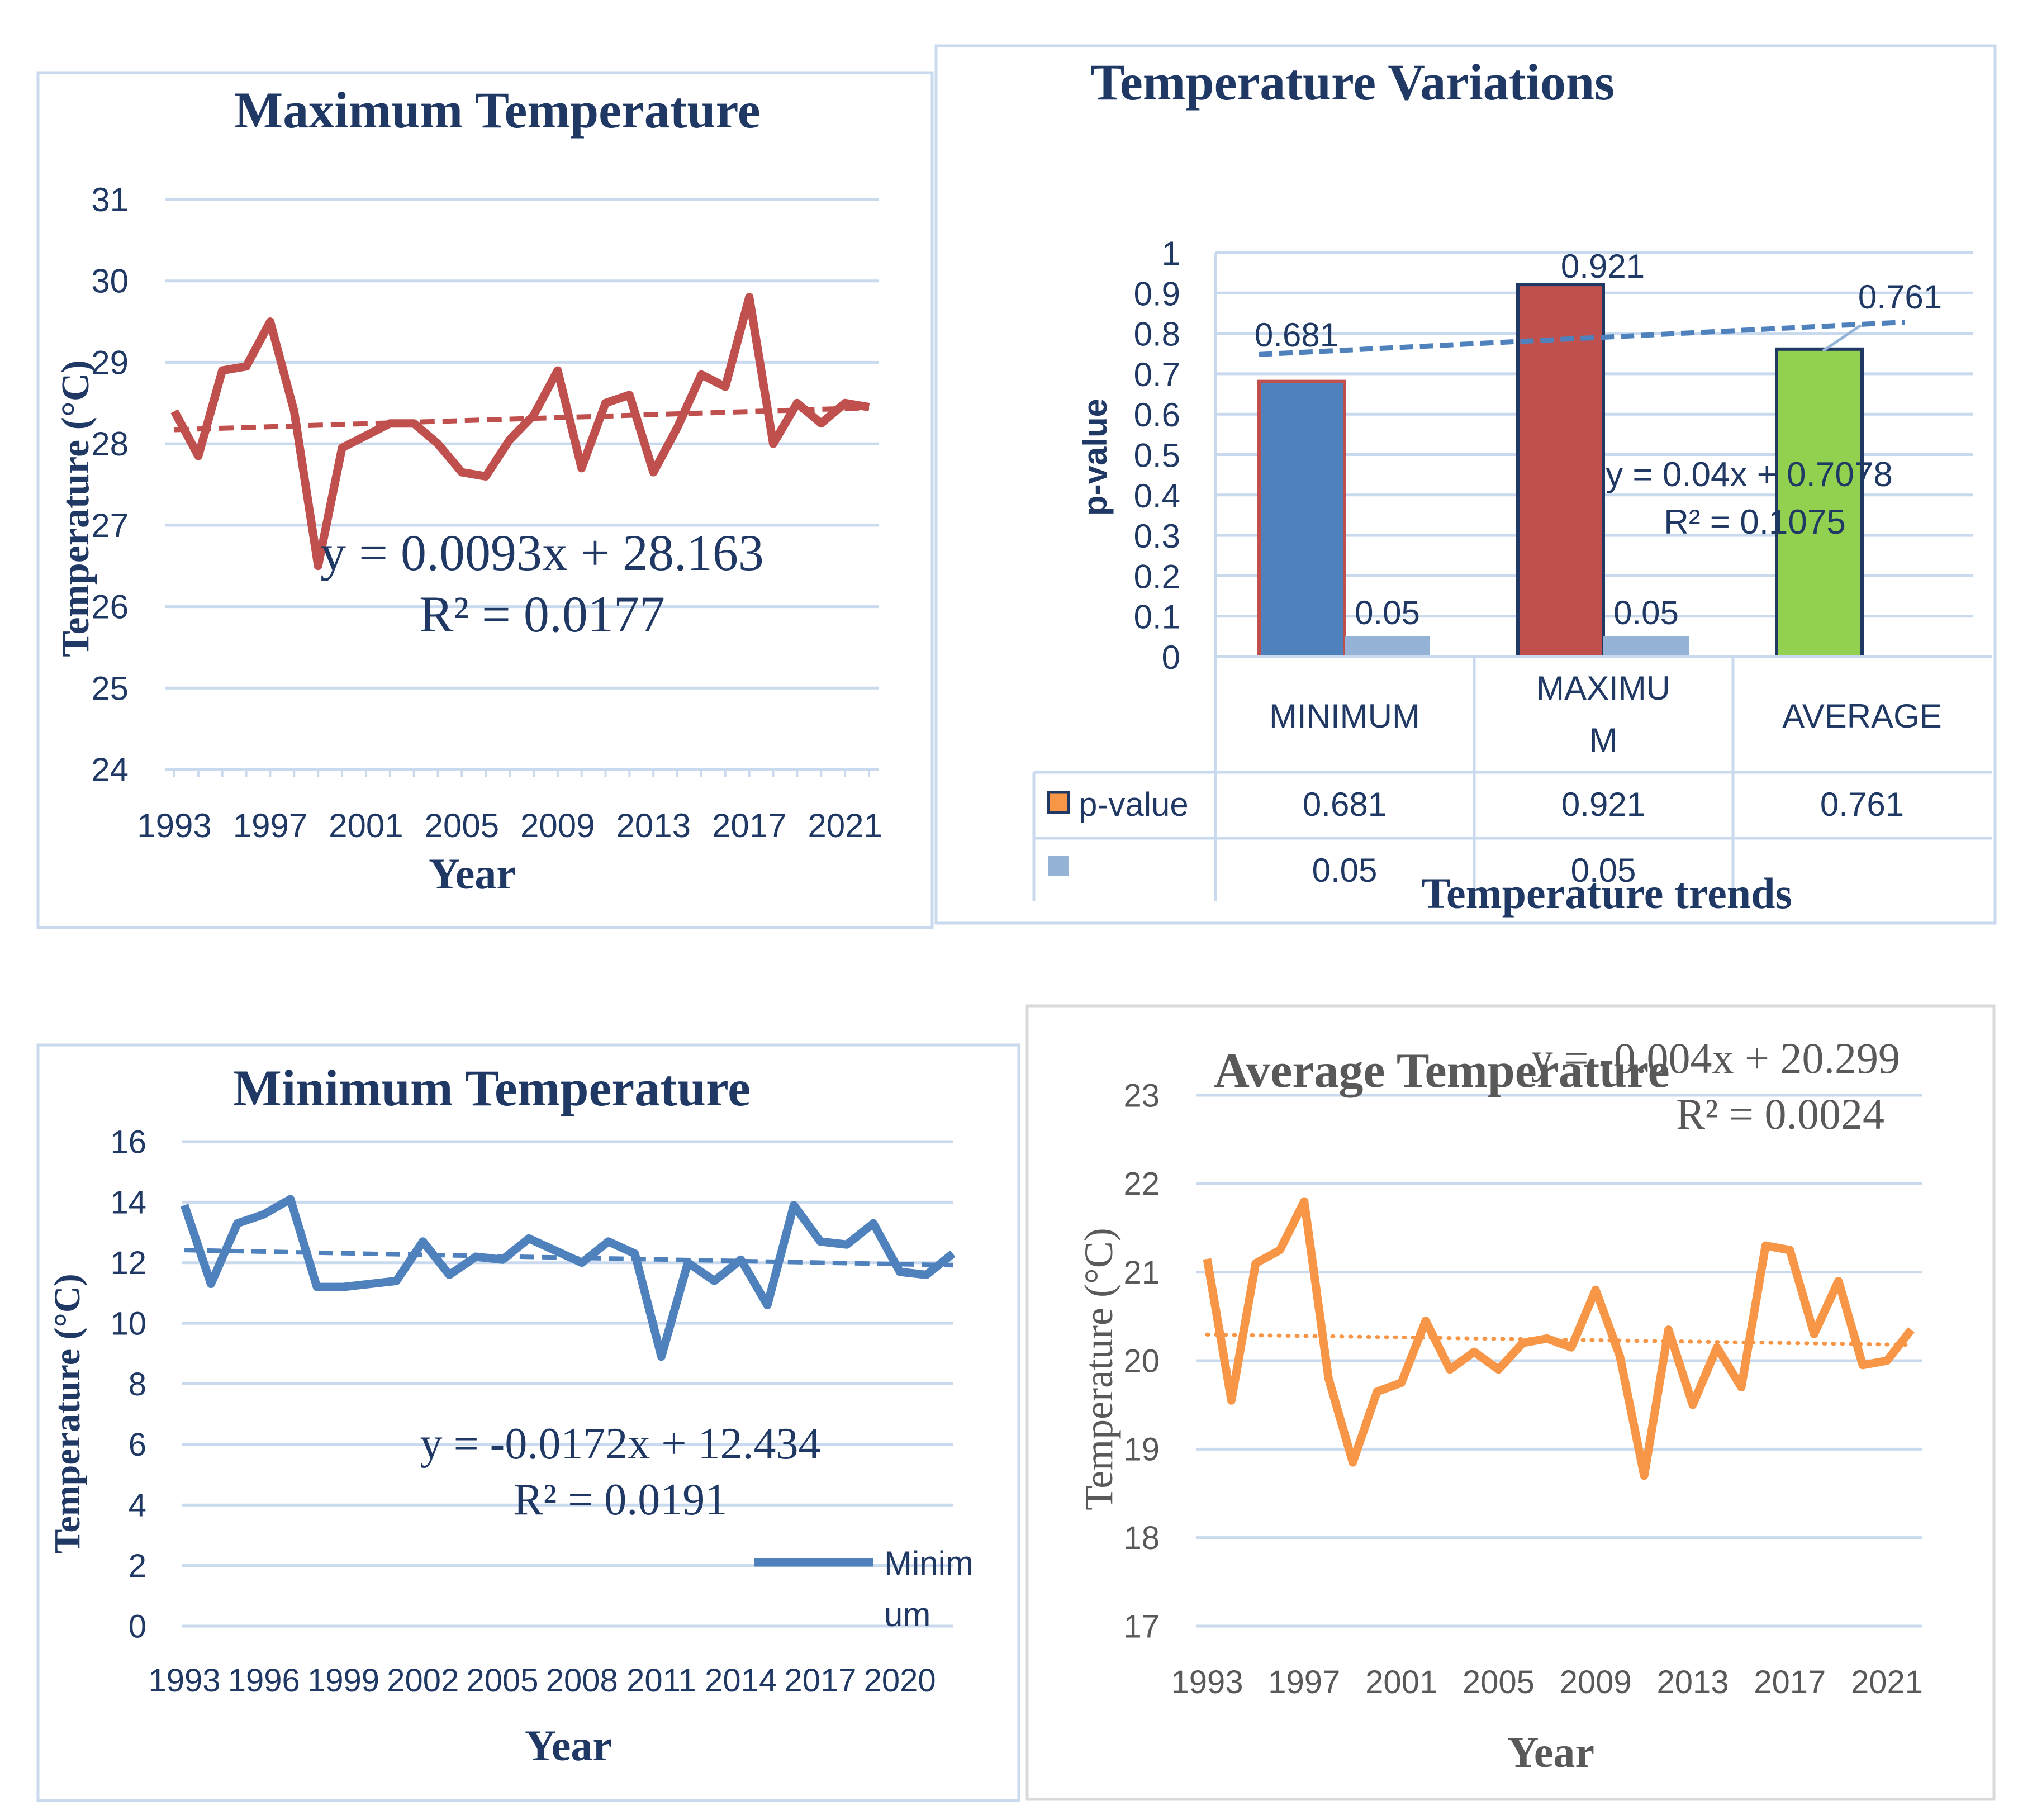 The width and height of the screenshot is (2018, 1820). What do you see at coordinates (1157, 536) in the screenshot?
I see `variations-y-tick-label: 0.3` at bounding box center [1157, 536].